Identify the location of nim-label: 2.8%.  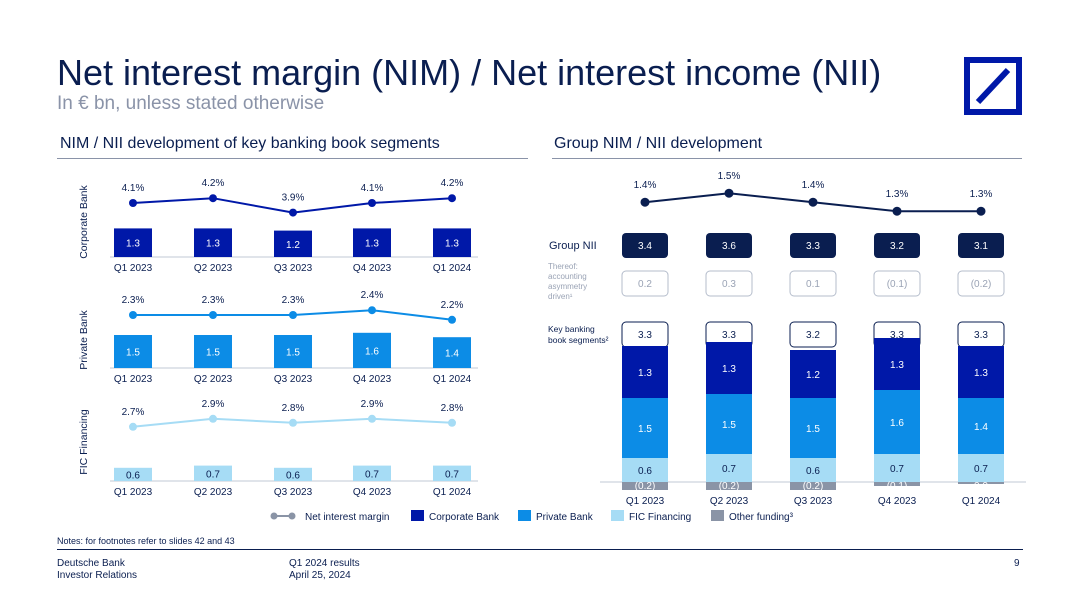
(293, 408).